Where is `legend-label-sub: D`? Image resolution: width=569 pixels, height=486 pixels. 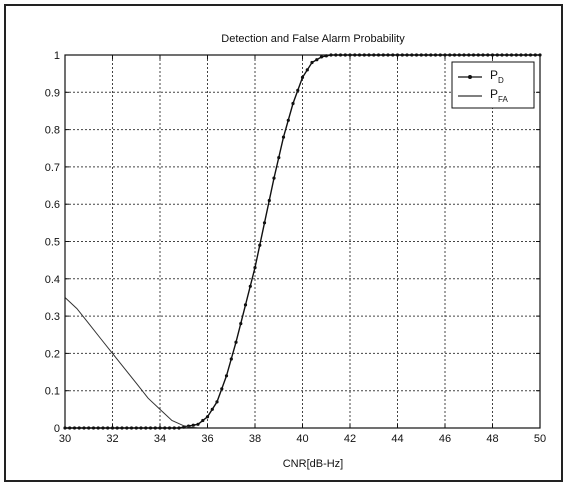
legend-label-sub: D is located at coordinates (501, 80).